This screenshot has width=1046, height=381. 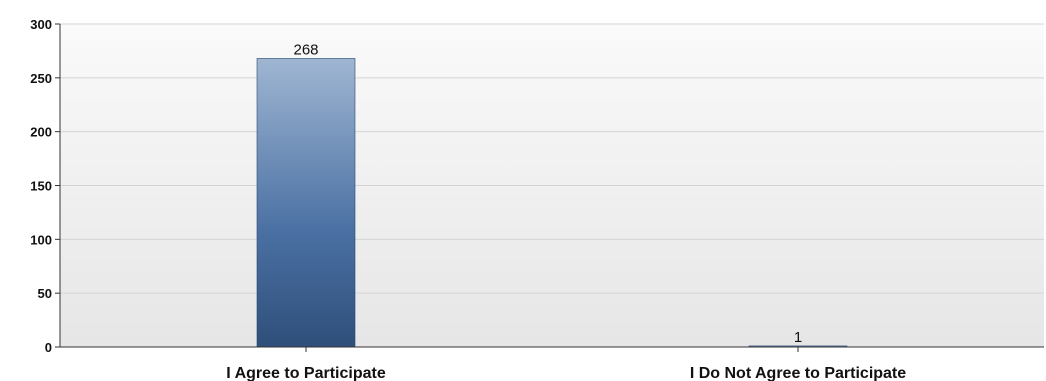 What do you see at coordinates (798, 337) in the screenshot?
I see `data-label: 1` at bounding box center [798, 337].